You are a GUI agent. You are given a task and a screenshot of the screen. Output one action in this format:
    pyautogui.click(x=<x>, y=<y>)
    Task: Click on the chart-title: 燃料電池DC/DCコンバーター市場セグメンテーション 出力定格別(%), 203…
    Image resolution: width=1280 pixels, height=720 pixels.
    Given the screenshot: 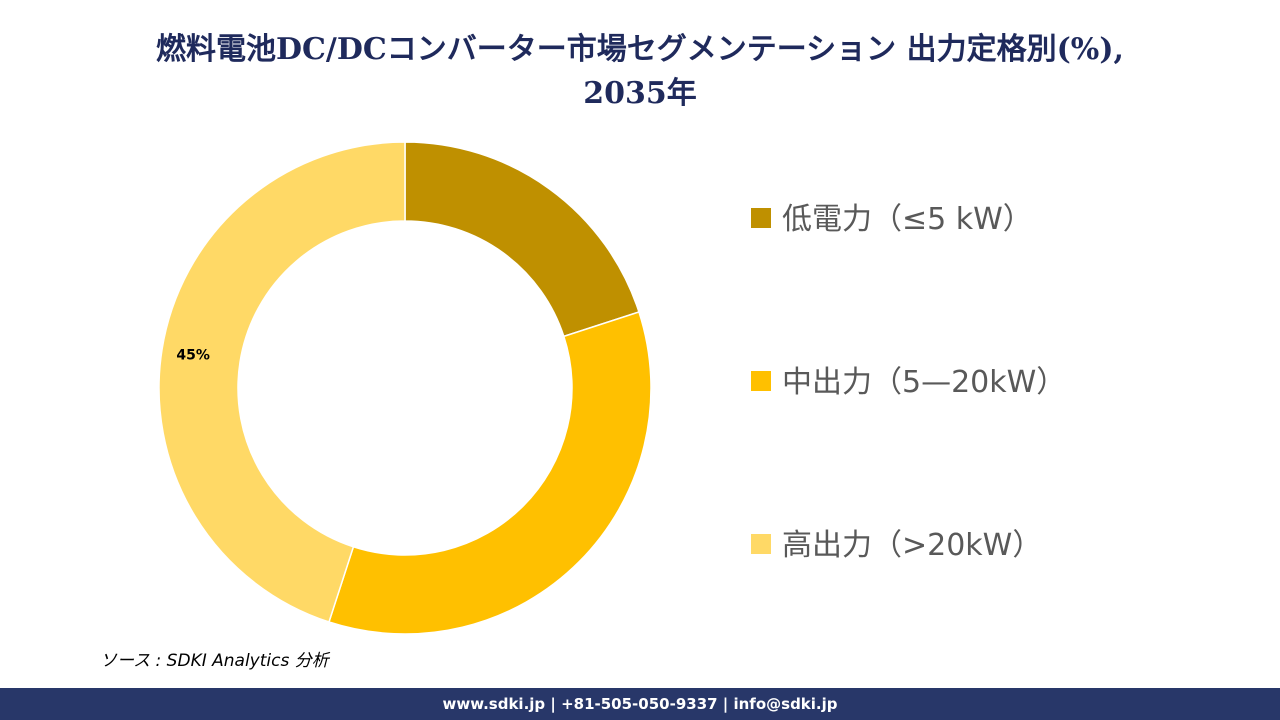 What is the action you would take?
    pyautogui.click(x=640, y=71)
    